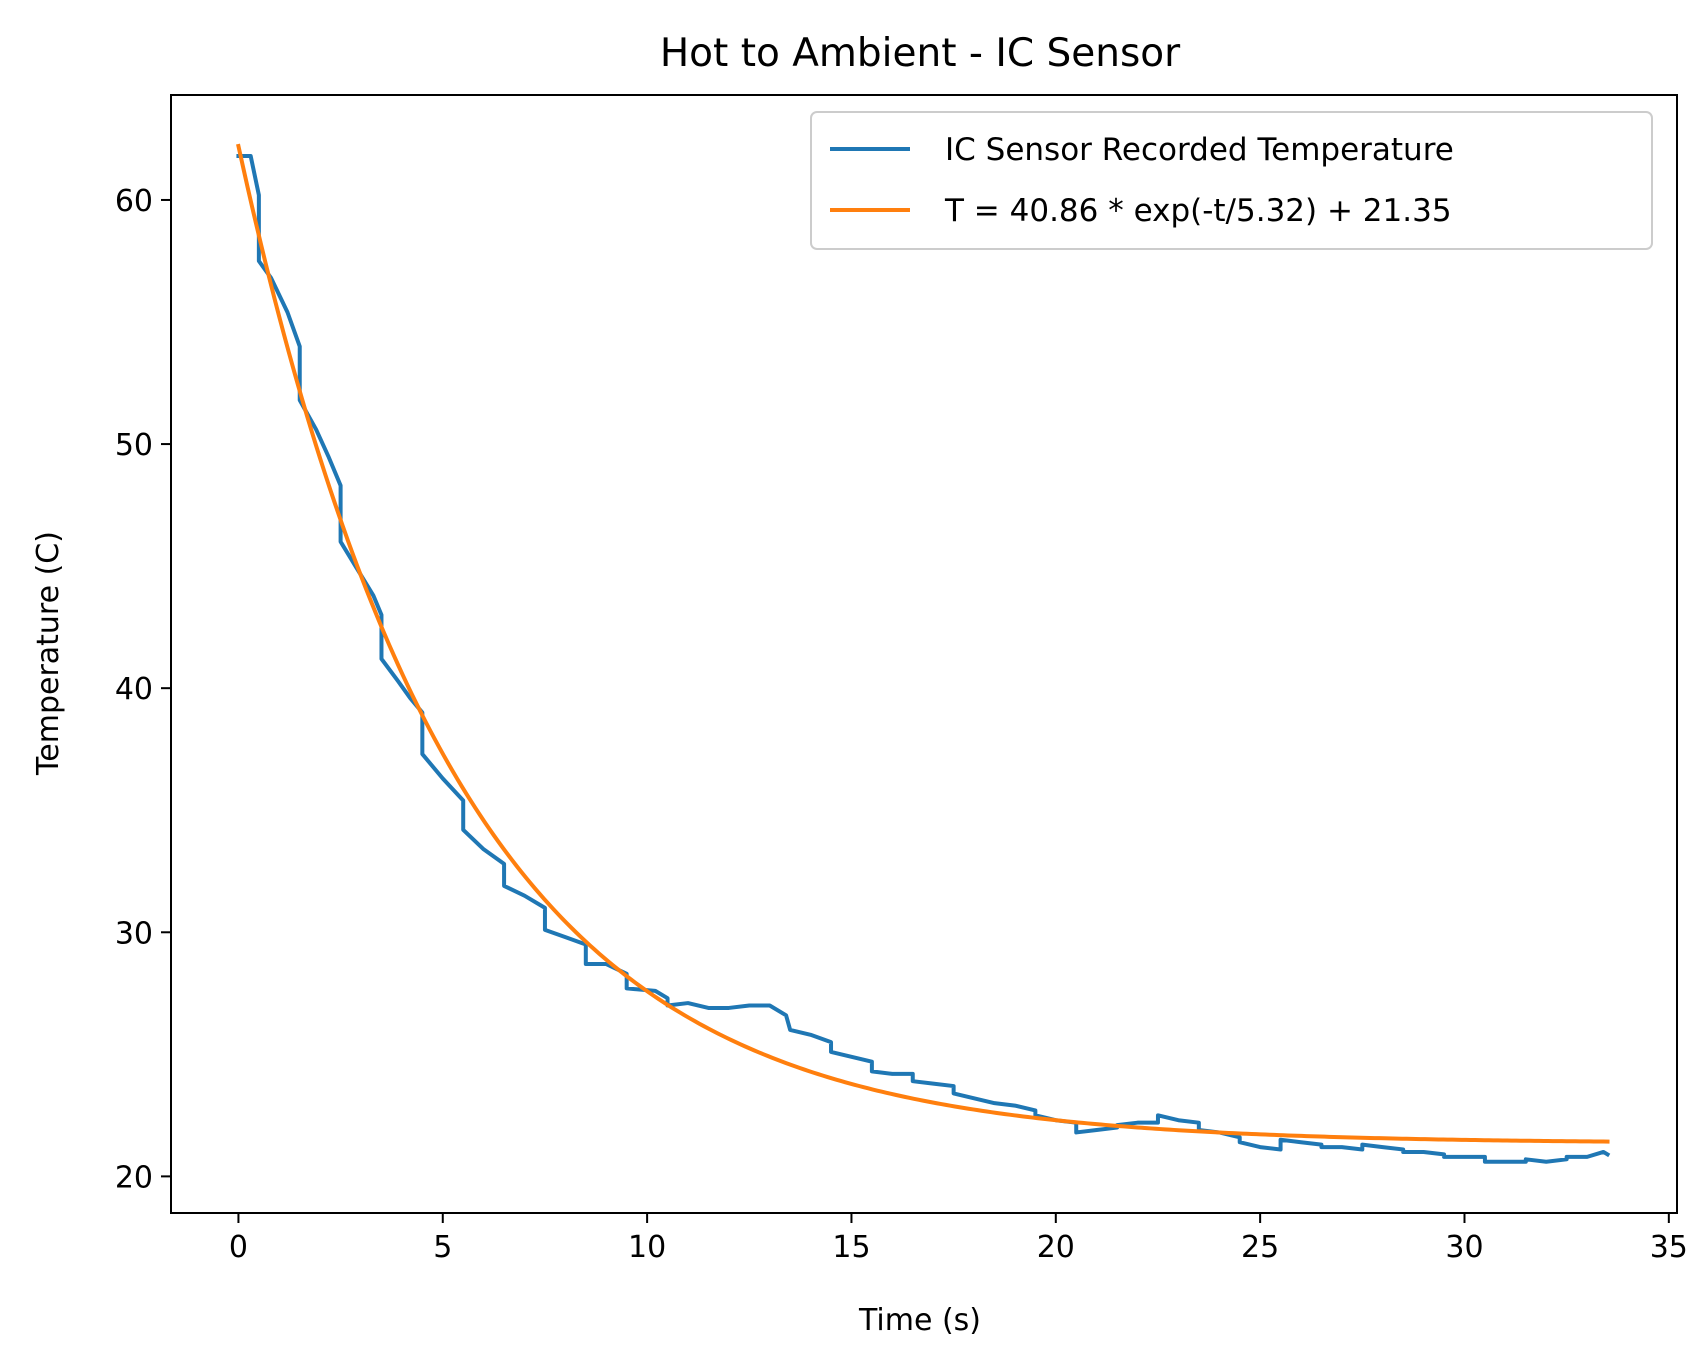 Image resolution: width=1706 pixels, height=1357 pixels. What do you see at coordinates (958, 1239) in the screenshot?
I see `x-axis: 0 5 10 15 20 25 30 35` at bounding box center [958, 1239].